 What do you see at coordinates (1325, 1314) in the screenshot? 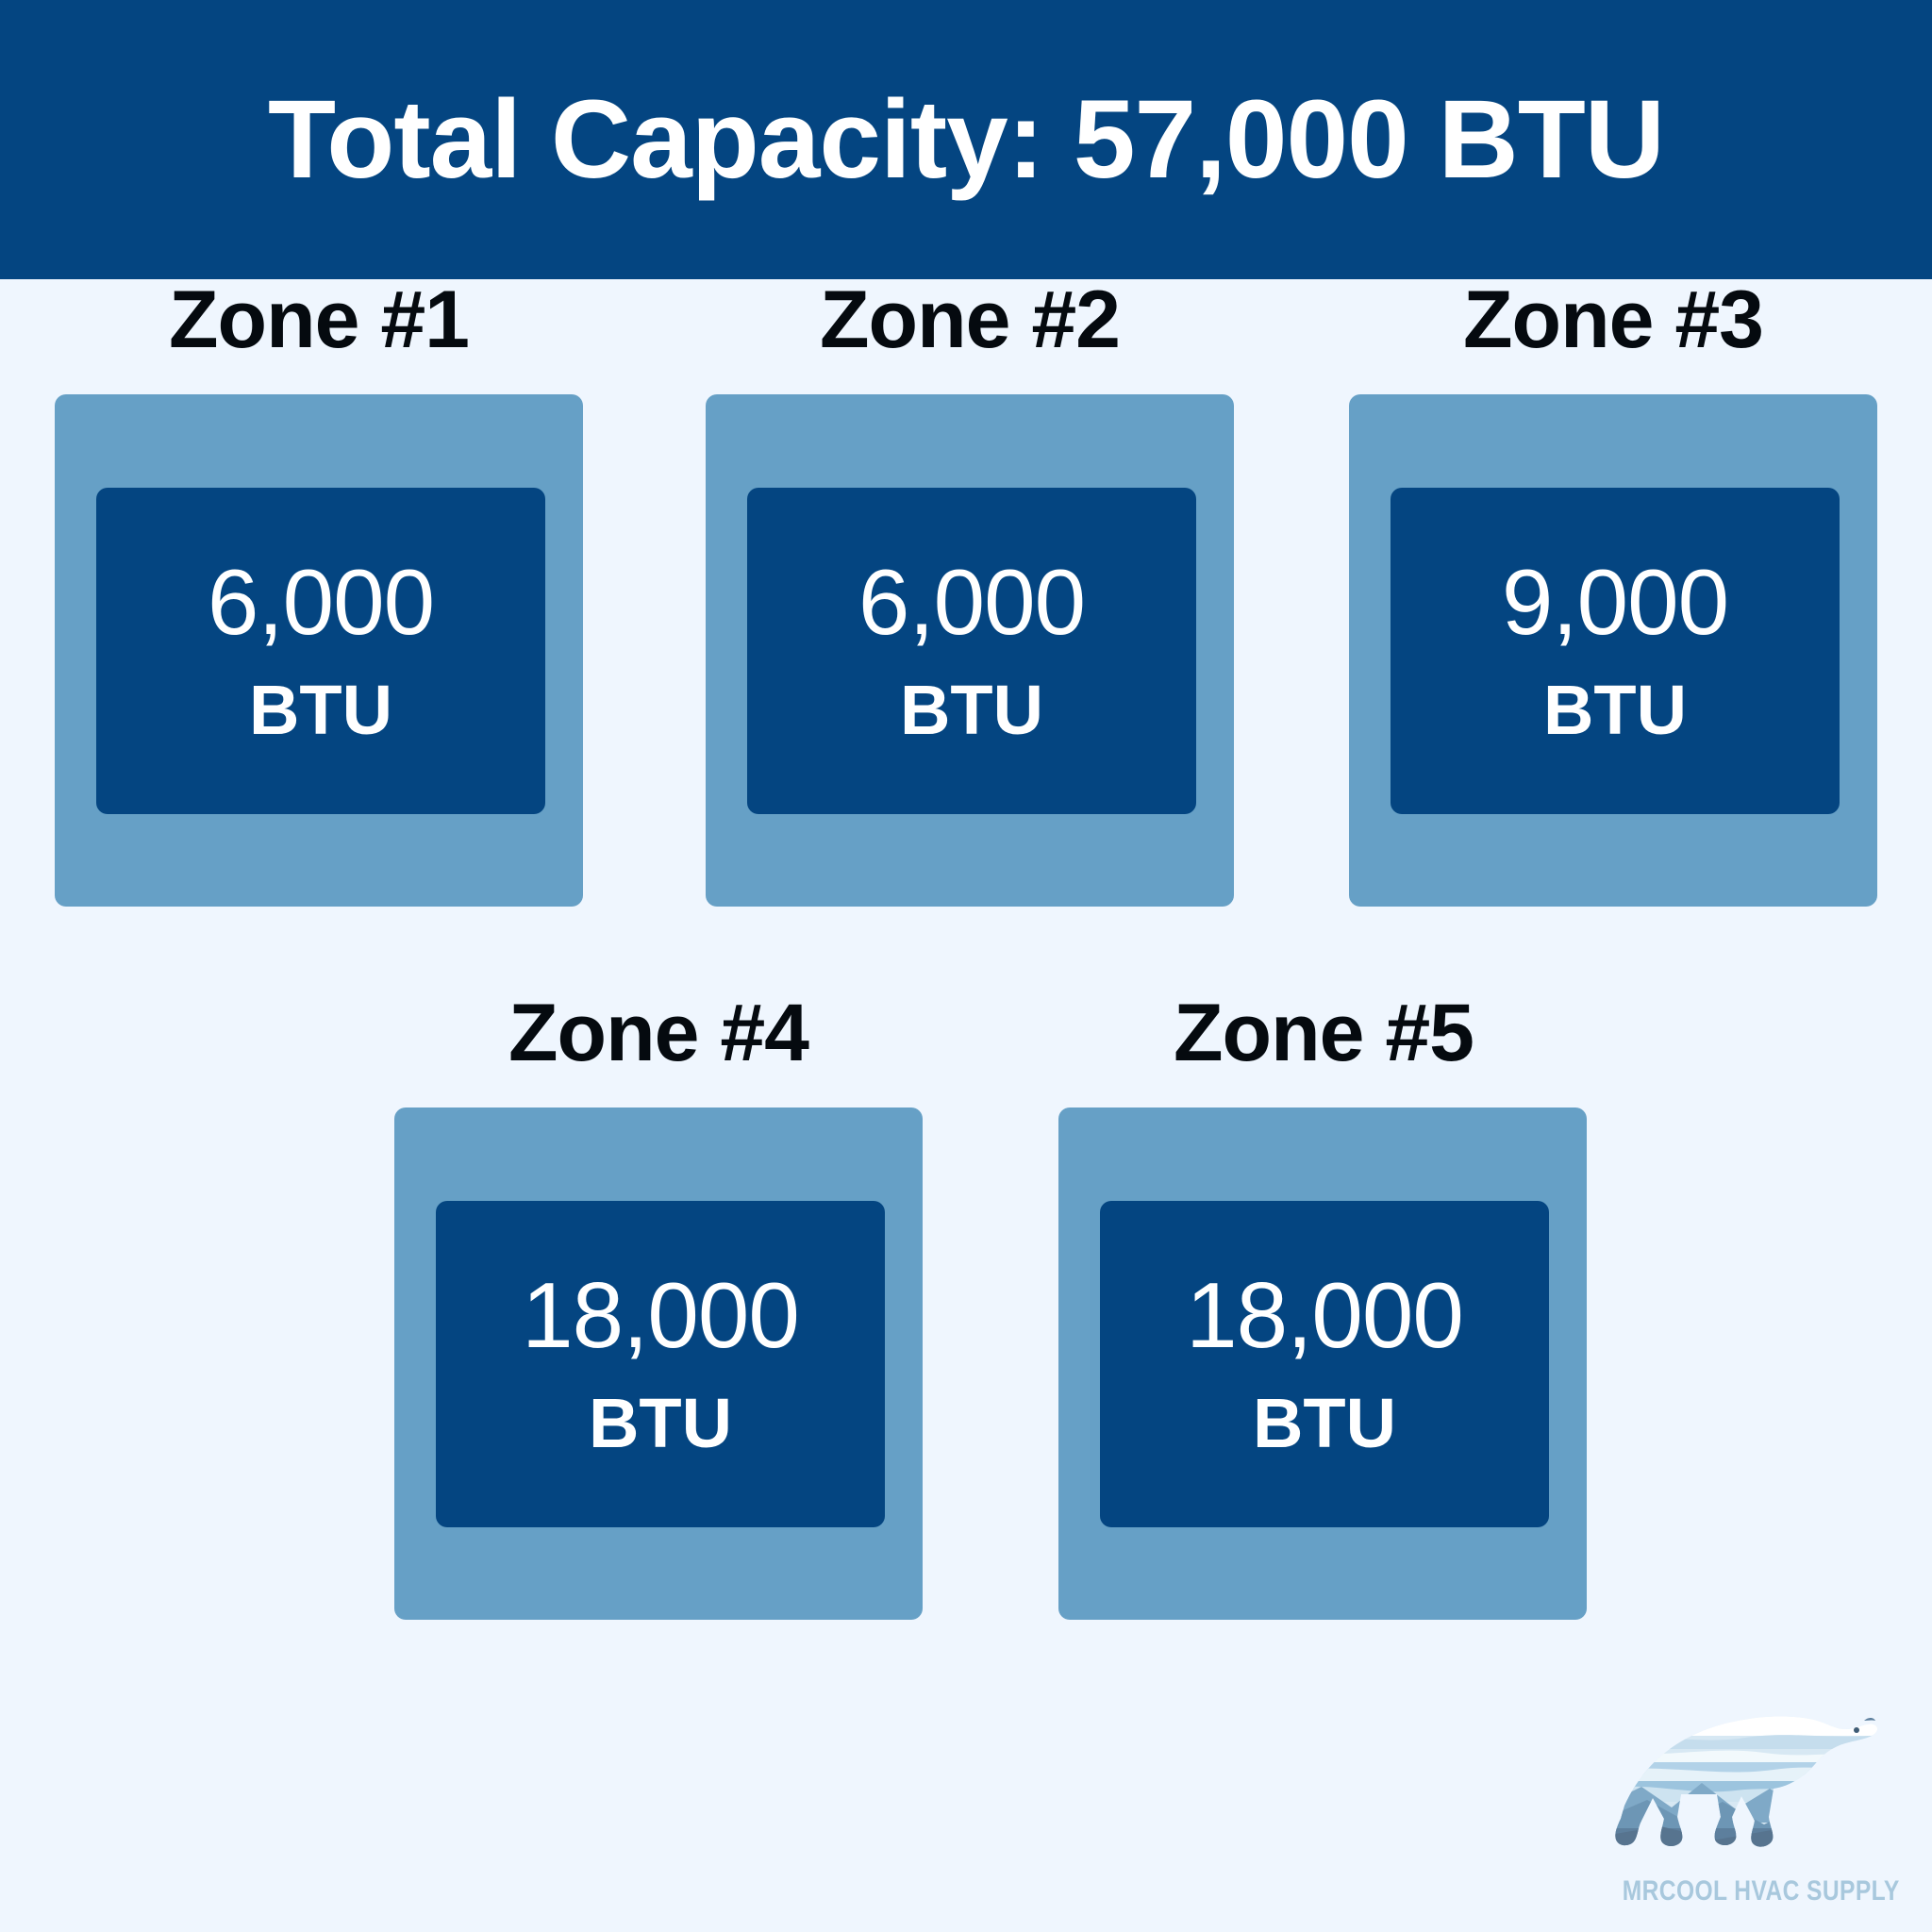
I see `zone-value-5: 18,000` at bounding box center [1325, 1314].